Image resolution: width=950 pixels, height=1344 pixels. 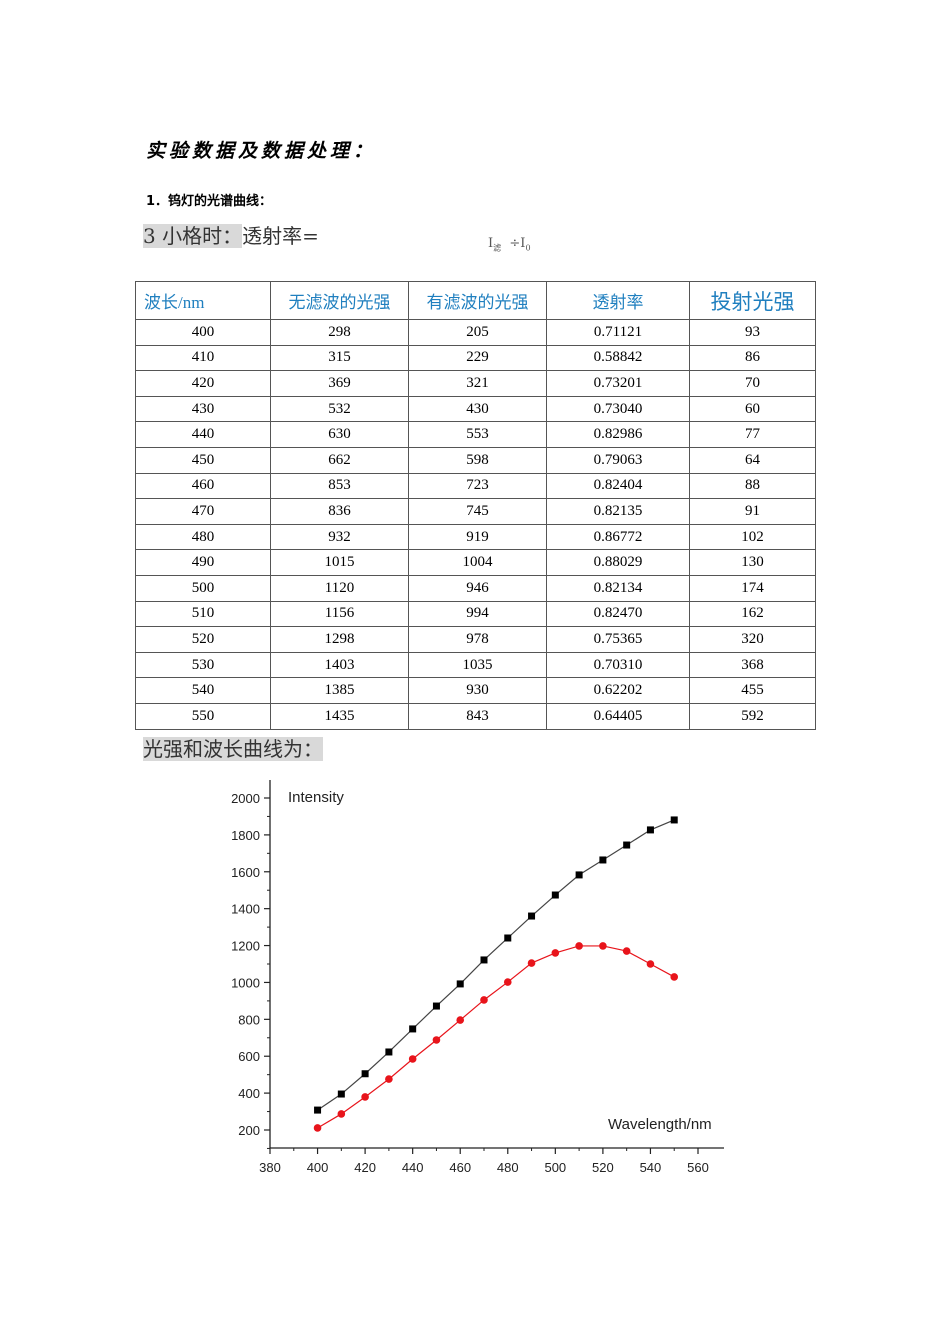 I want to click on table-row: 550 1435 843 0.64405 592, so click(x=475, y=716).